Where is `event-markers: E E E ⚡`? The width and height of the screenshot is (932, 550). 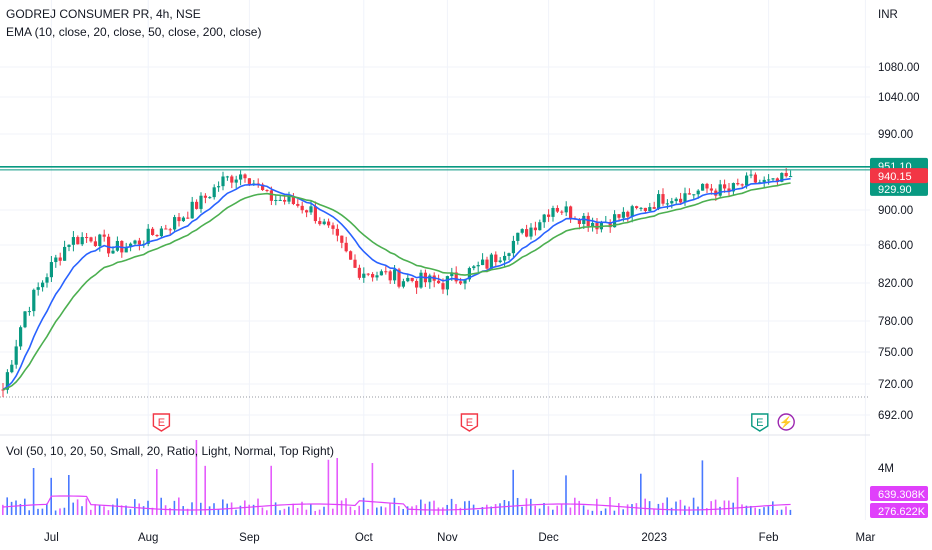 event-markers: E E E ⚡ is located at coordinates (473, 422).